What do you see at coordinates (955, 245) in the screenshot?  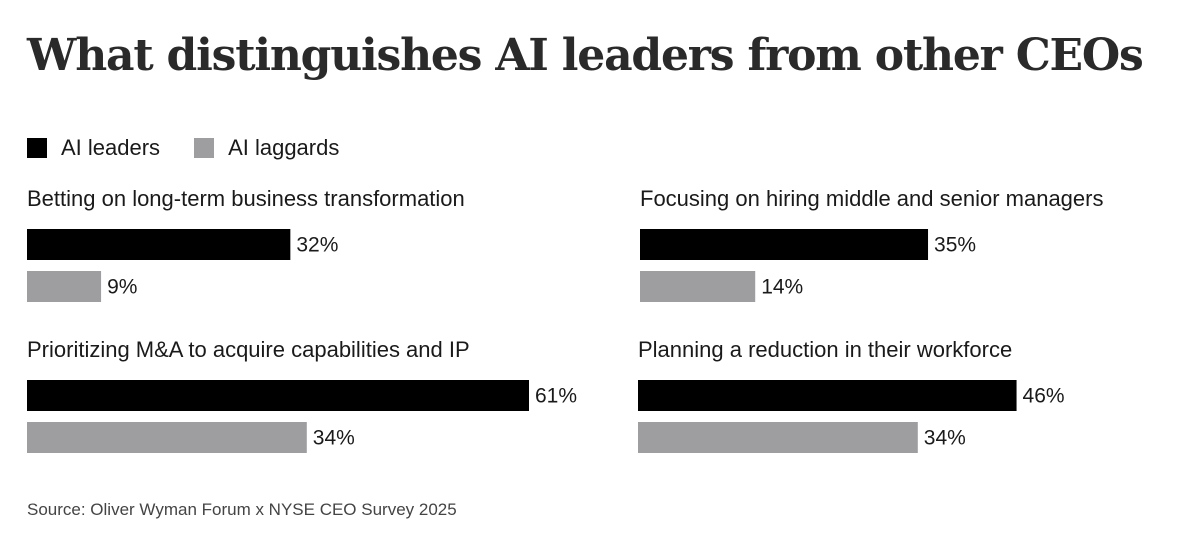 I see `bar-value-label: 35%` at bounding box center [955, 245].